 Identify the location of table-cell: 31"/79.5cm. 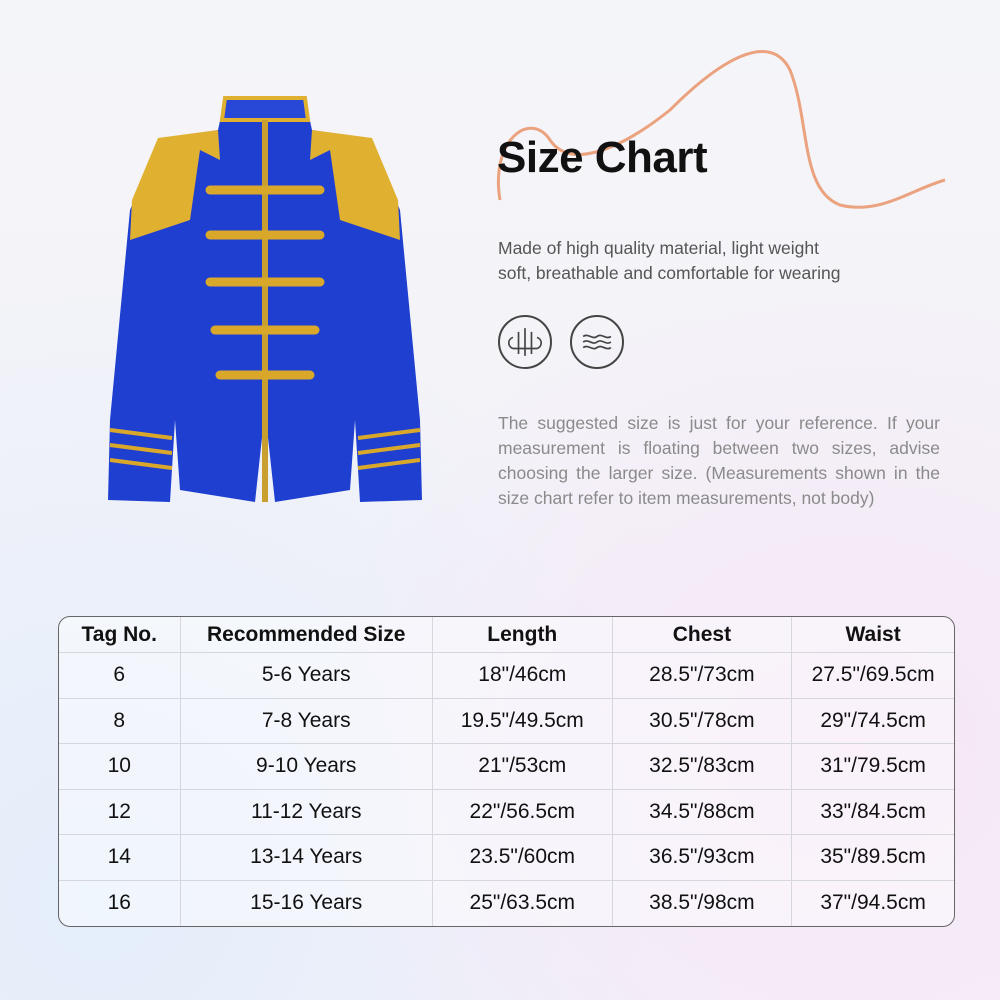
(873, 767).